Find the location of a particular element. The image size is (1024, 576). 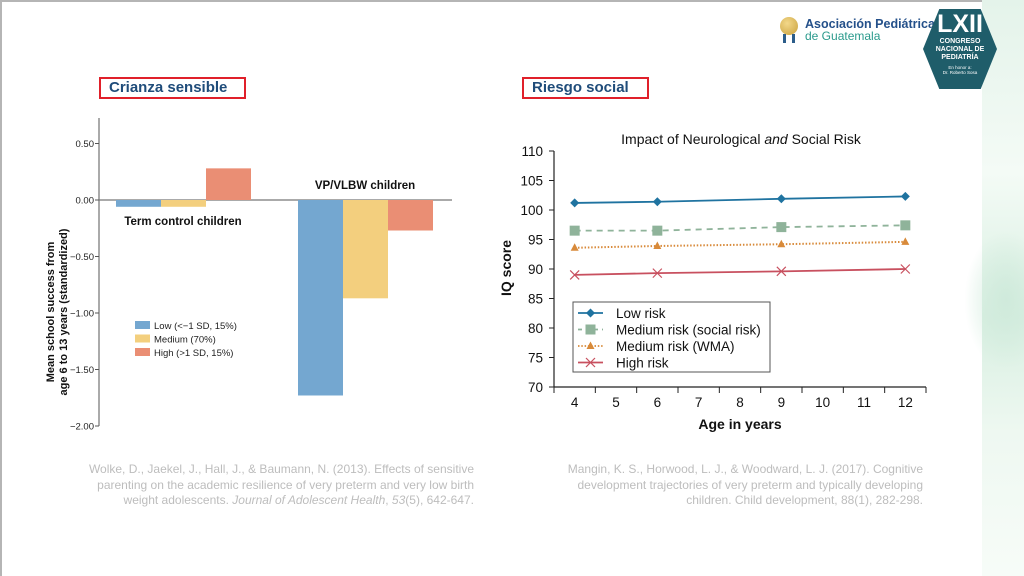

y-tick-label: 70 is located at coordinates (535, 387).